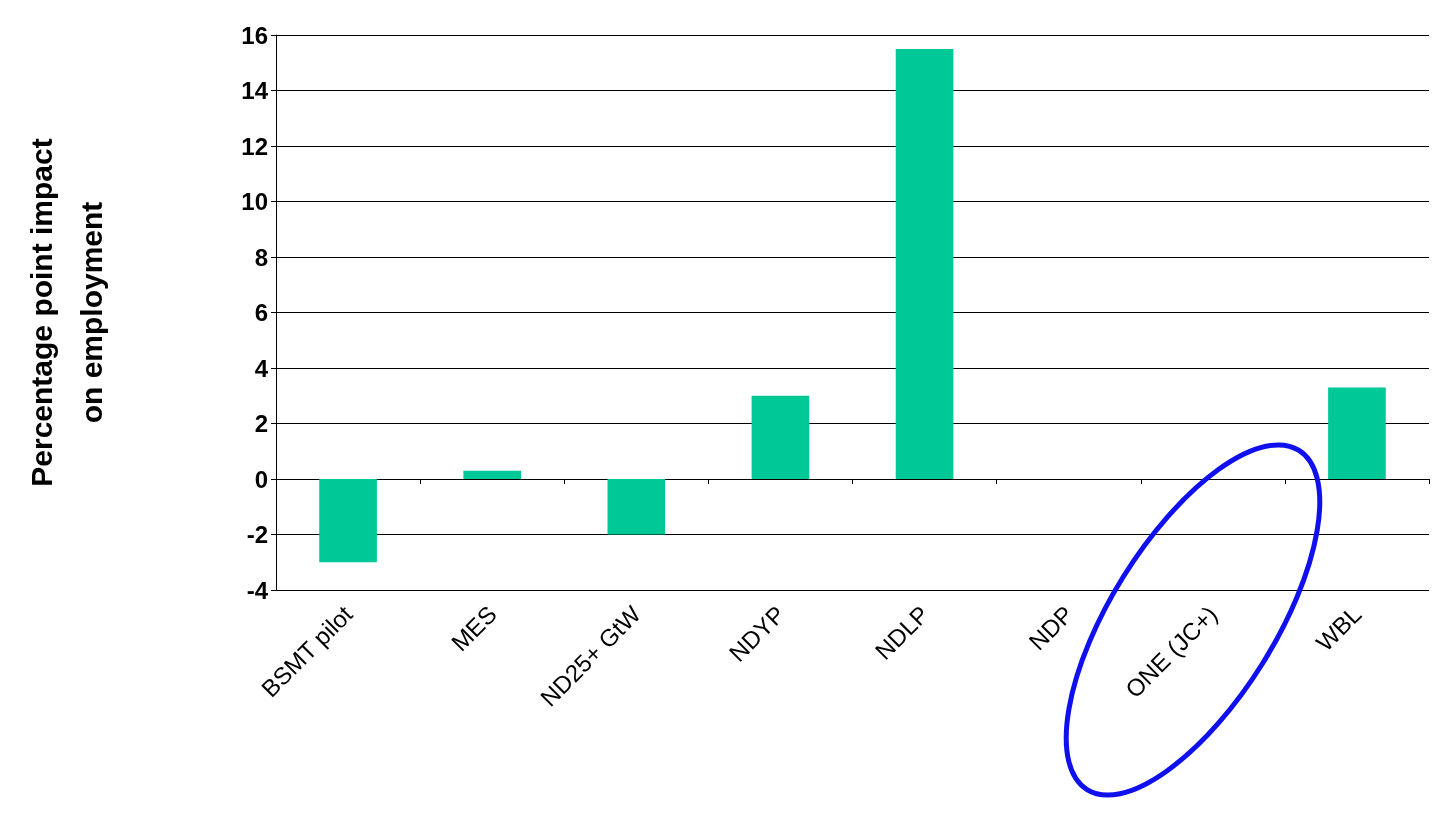 The image size is (1445, 813). I want to click on y-tick-label: 4, so click(261, 368).